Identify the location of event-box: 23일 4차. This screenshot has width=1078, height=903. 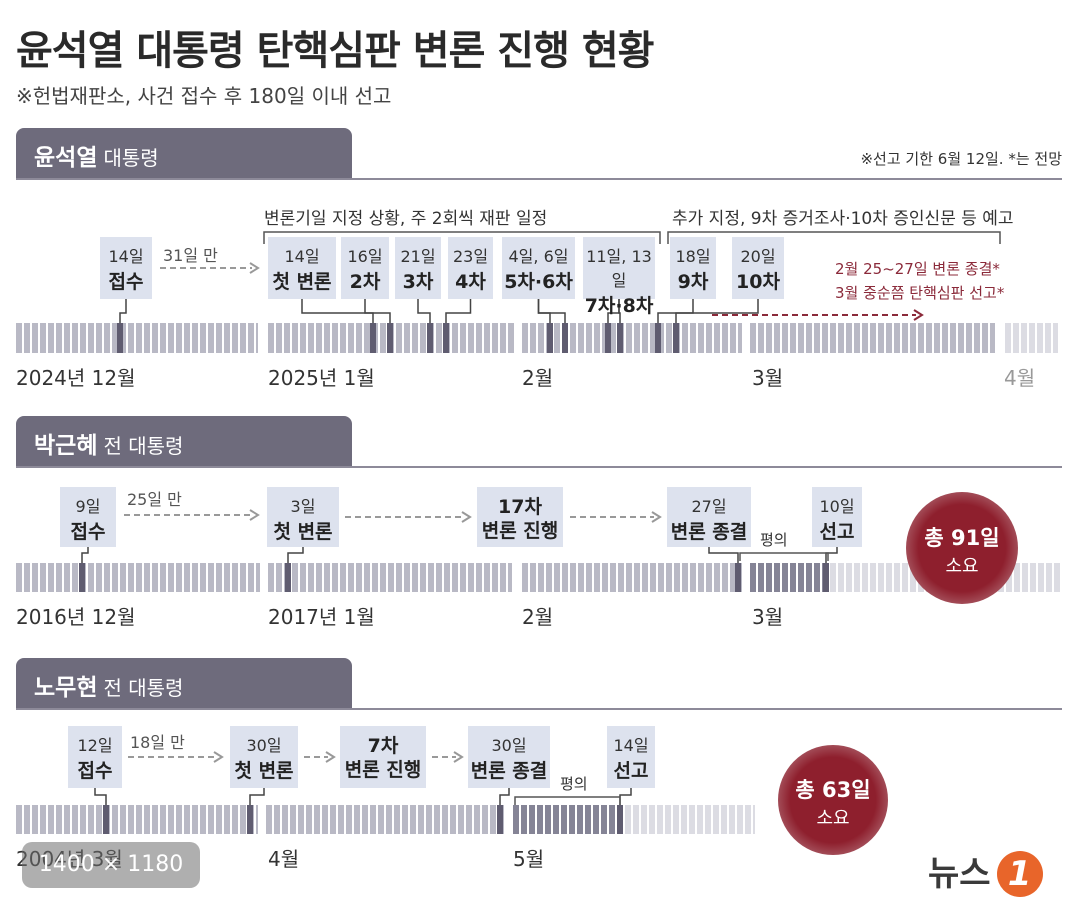
(470, 268).